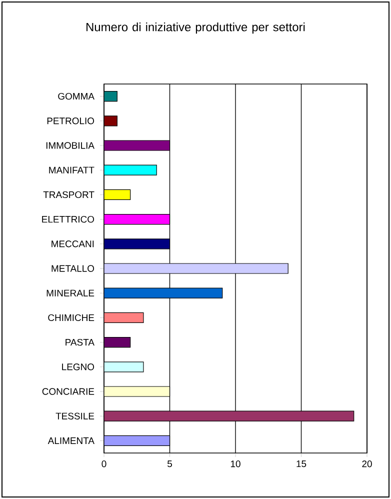 This screenshot has height=499, width=391. What do you see at coordinates (76, 96) in the screenshot?
I see `y-tick-label: GOMMA` at bounding box center [76, 96].